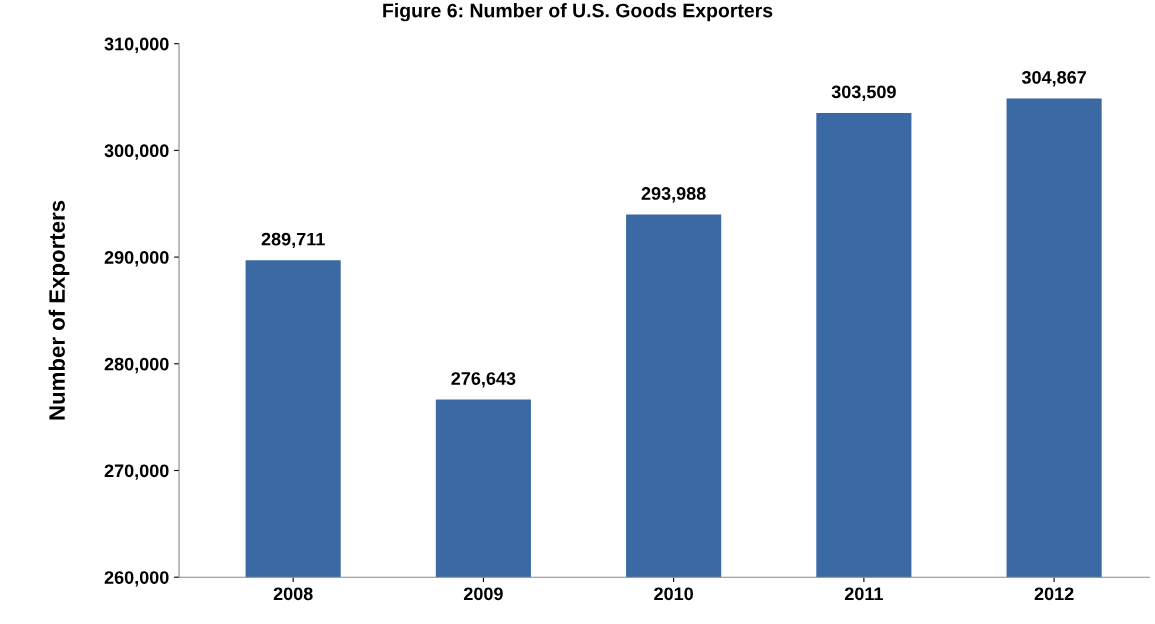  Describe the element at coordinates (59, 310) in the screenshot. I see `y-axis-title: Number of Exporters` at that location.